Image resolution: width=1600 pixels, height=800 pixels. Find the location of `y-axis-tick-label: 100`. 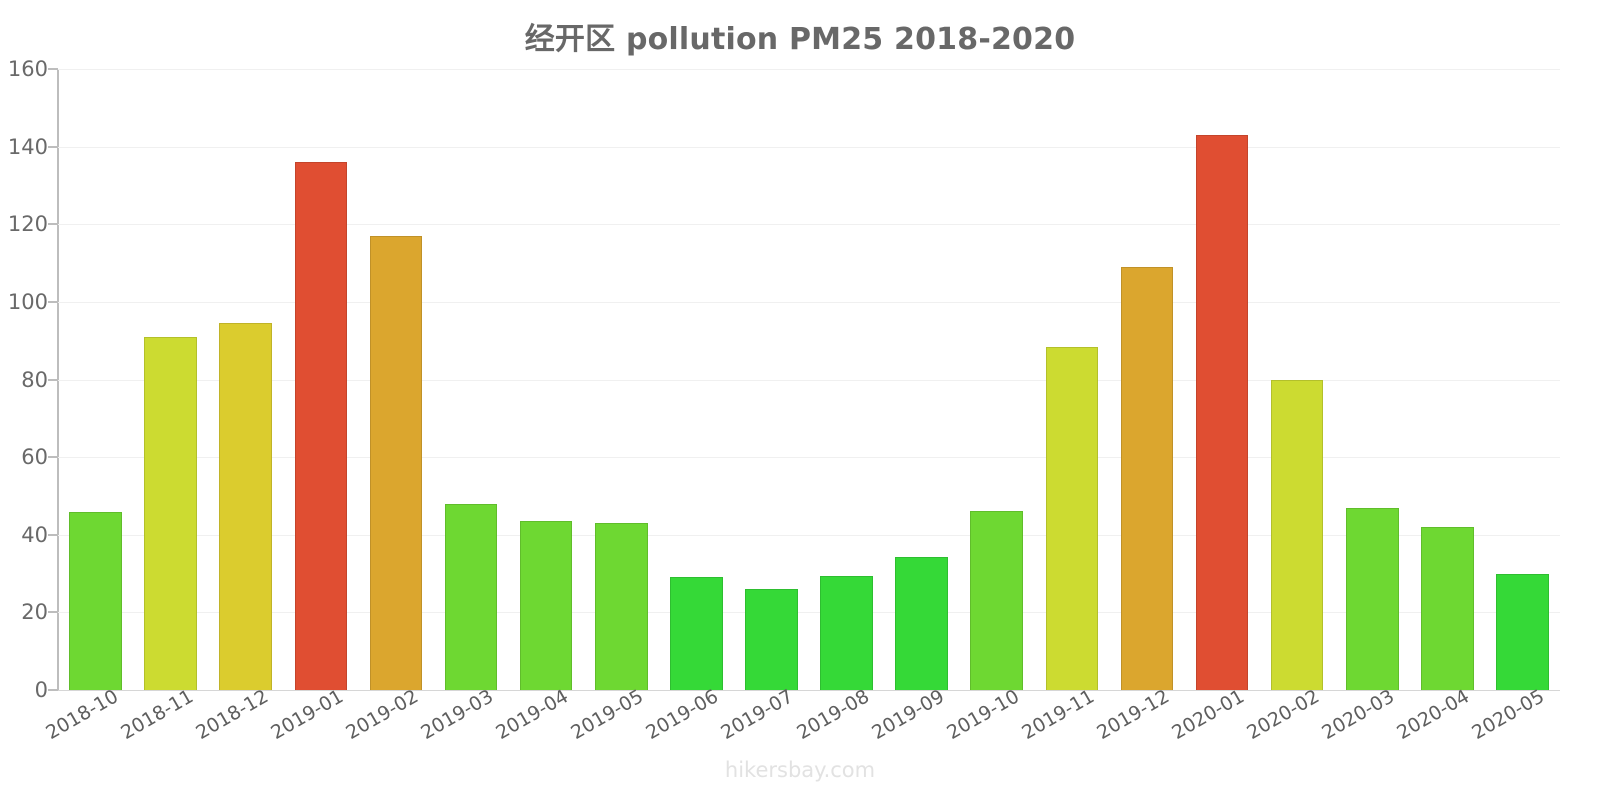

y-axis-tick-label: 100 is located at coordinates (27, 301).